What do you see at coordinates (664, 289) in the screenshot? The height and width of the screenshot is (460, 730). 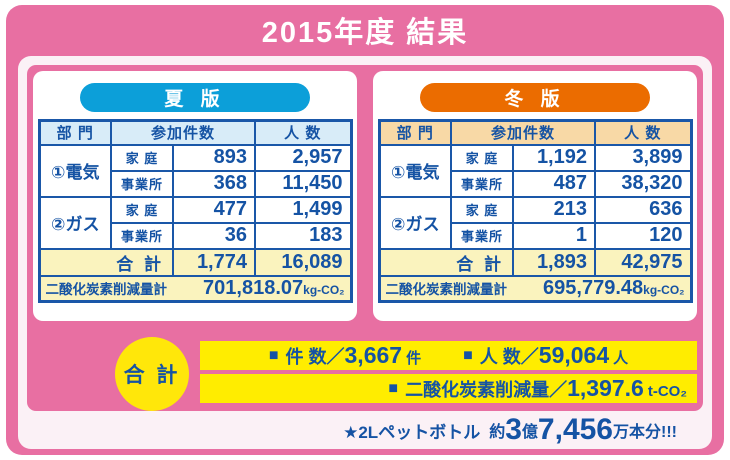 I see `winter-co2-unit: kg-CO₂` at bounding box center [664, 289].